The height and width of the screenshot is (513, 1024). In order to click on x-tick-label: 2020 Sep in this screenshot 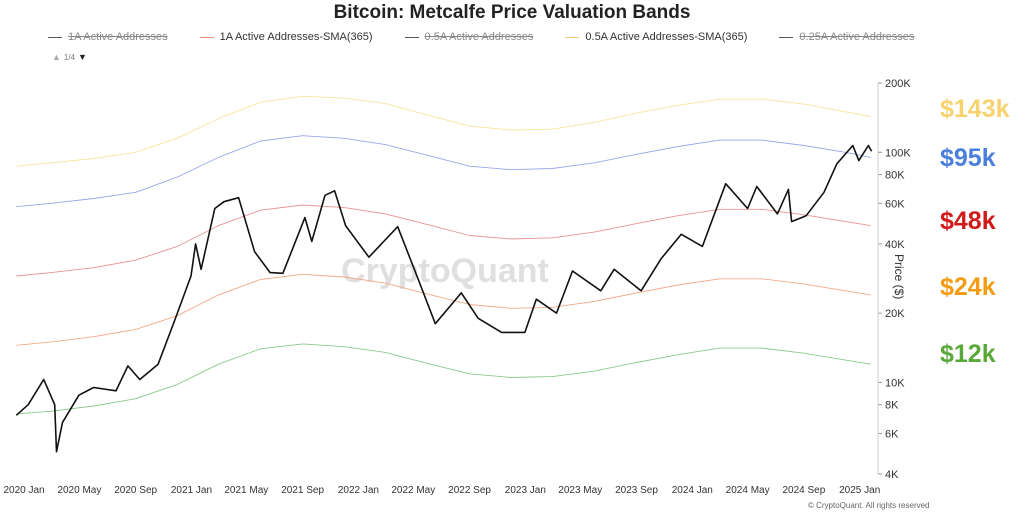, I will do `click(135, 490)`.